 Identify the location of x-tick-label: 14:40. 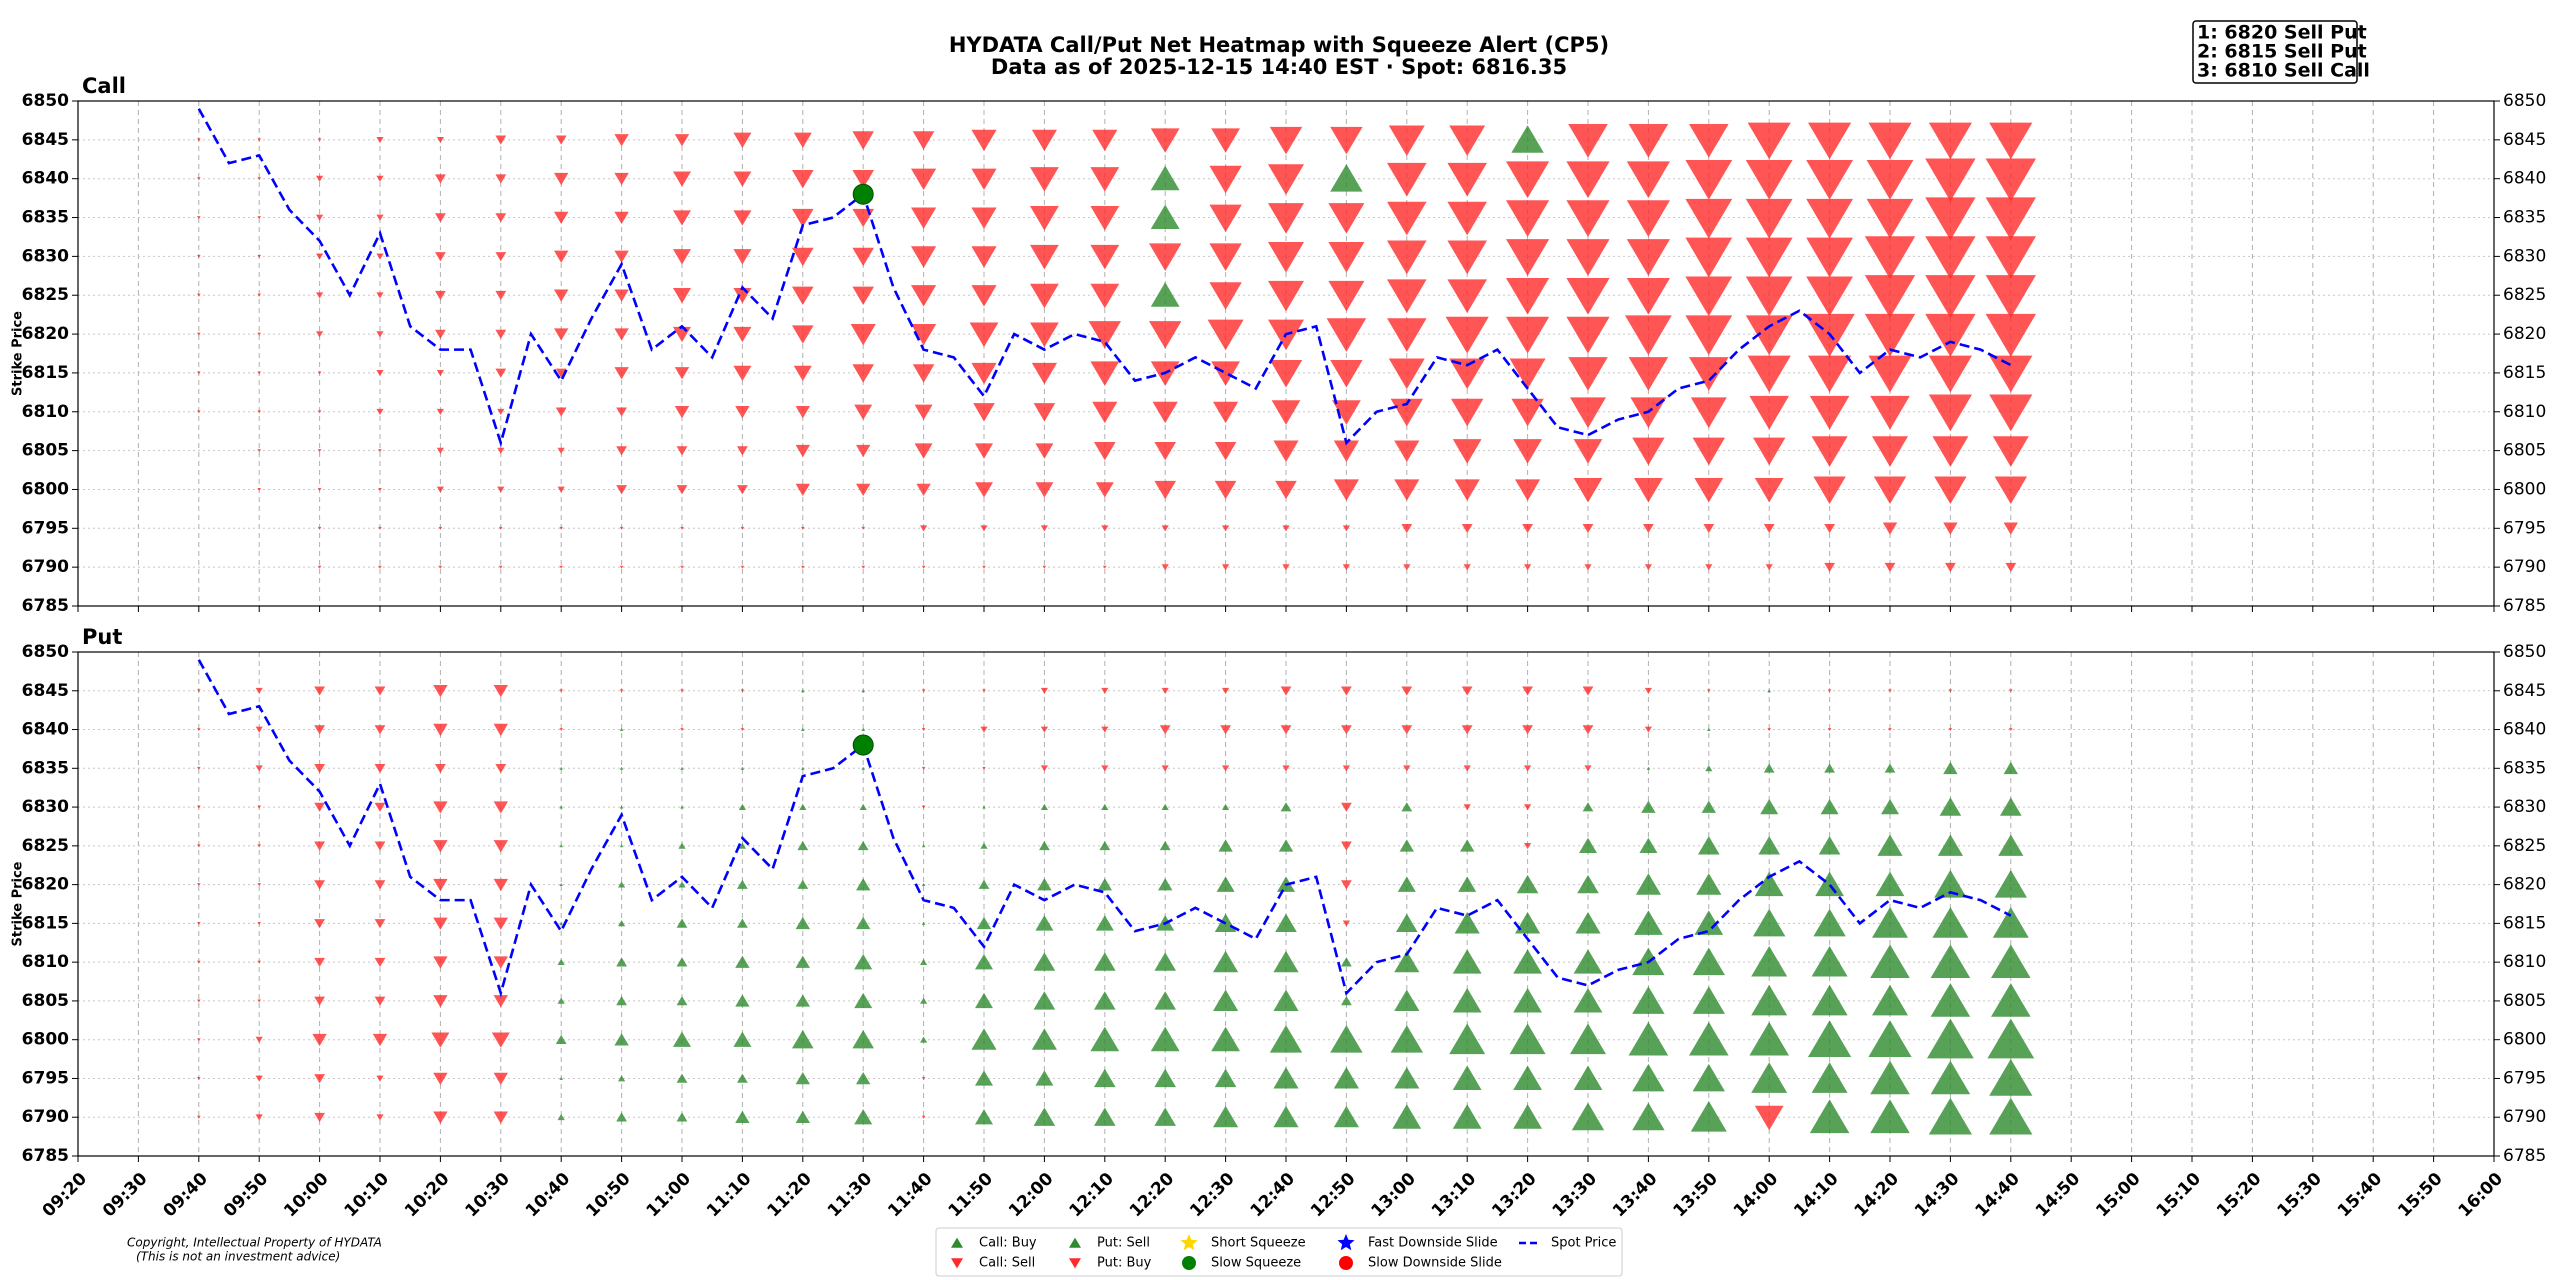
(1997, 1195).